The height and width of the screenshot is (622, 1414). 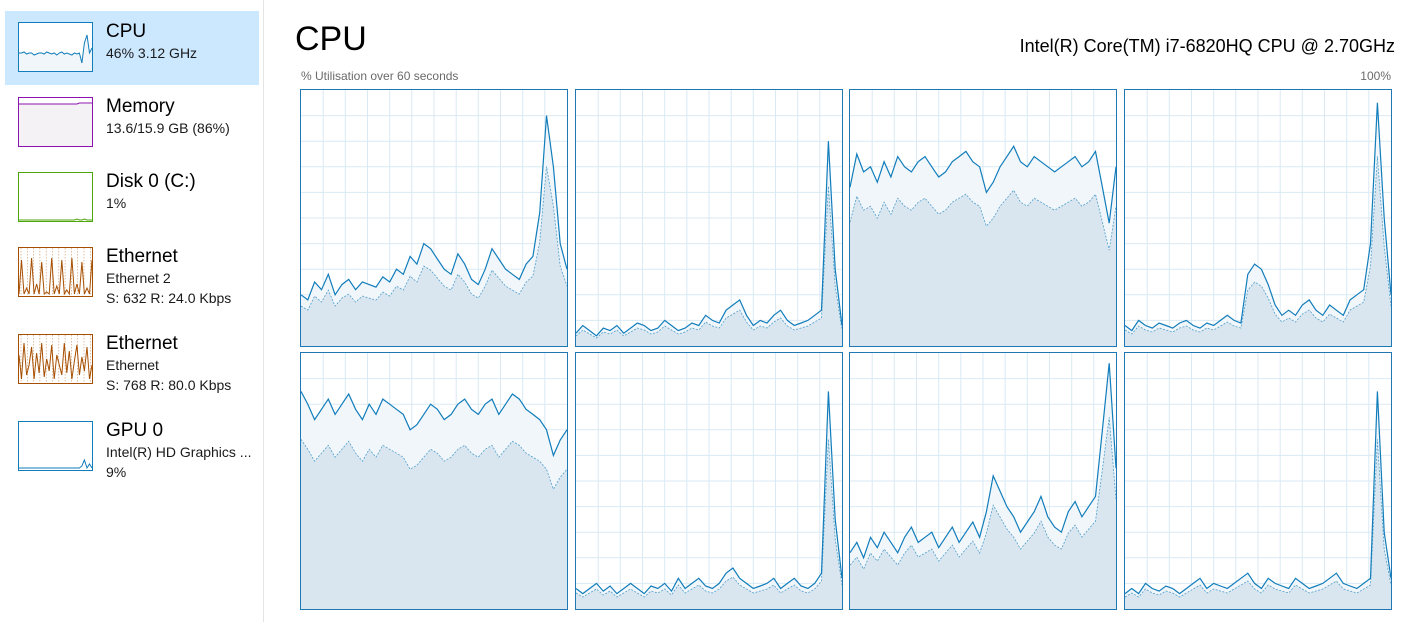 What do you see at coordinates (182, 117) in the screenshot?
I see `sidebar-item-text: Memory 13.6/15.9 GB (86%)` at bounding box center [182, 117].